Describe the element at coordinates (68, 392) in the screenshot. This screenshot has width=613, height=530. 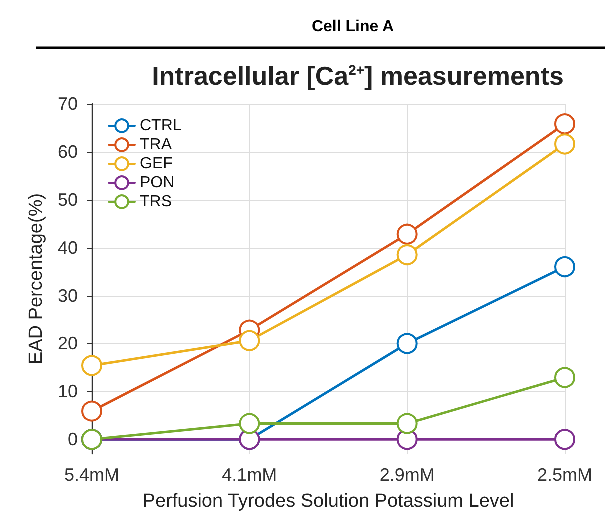
I see `y-tick-label: 10` at that location.